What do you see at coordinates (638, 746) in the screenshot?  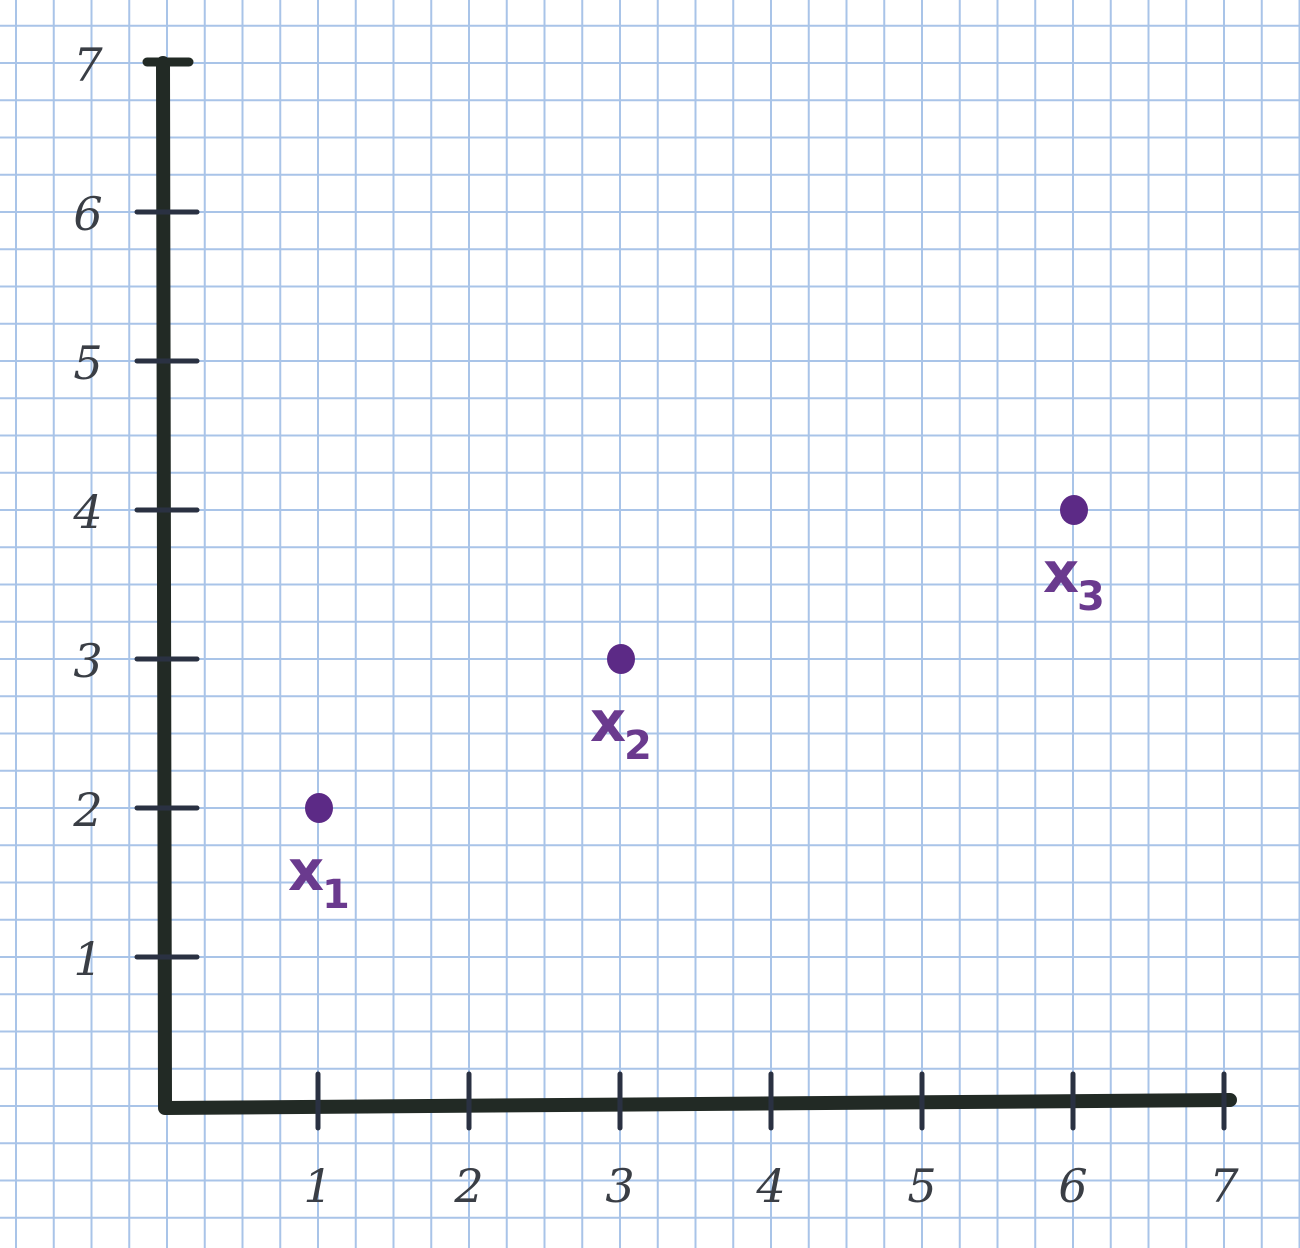 I see `point-label-subscript: 2` at bounding box center [638, 746].